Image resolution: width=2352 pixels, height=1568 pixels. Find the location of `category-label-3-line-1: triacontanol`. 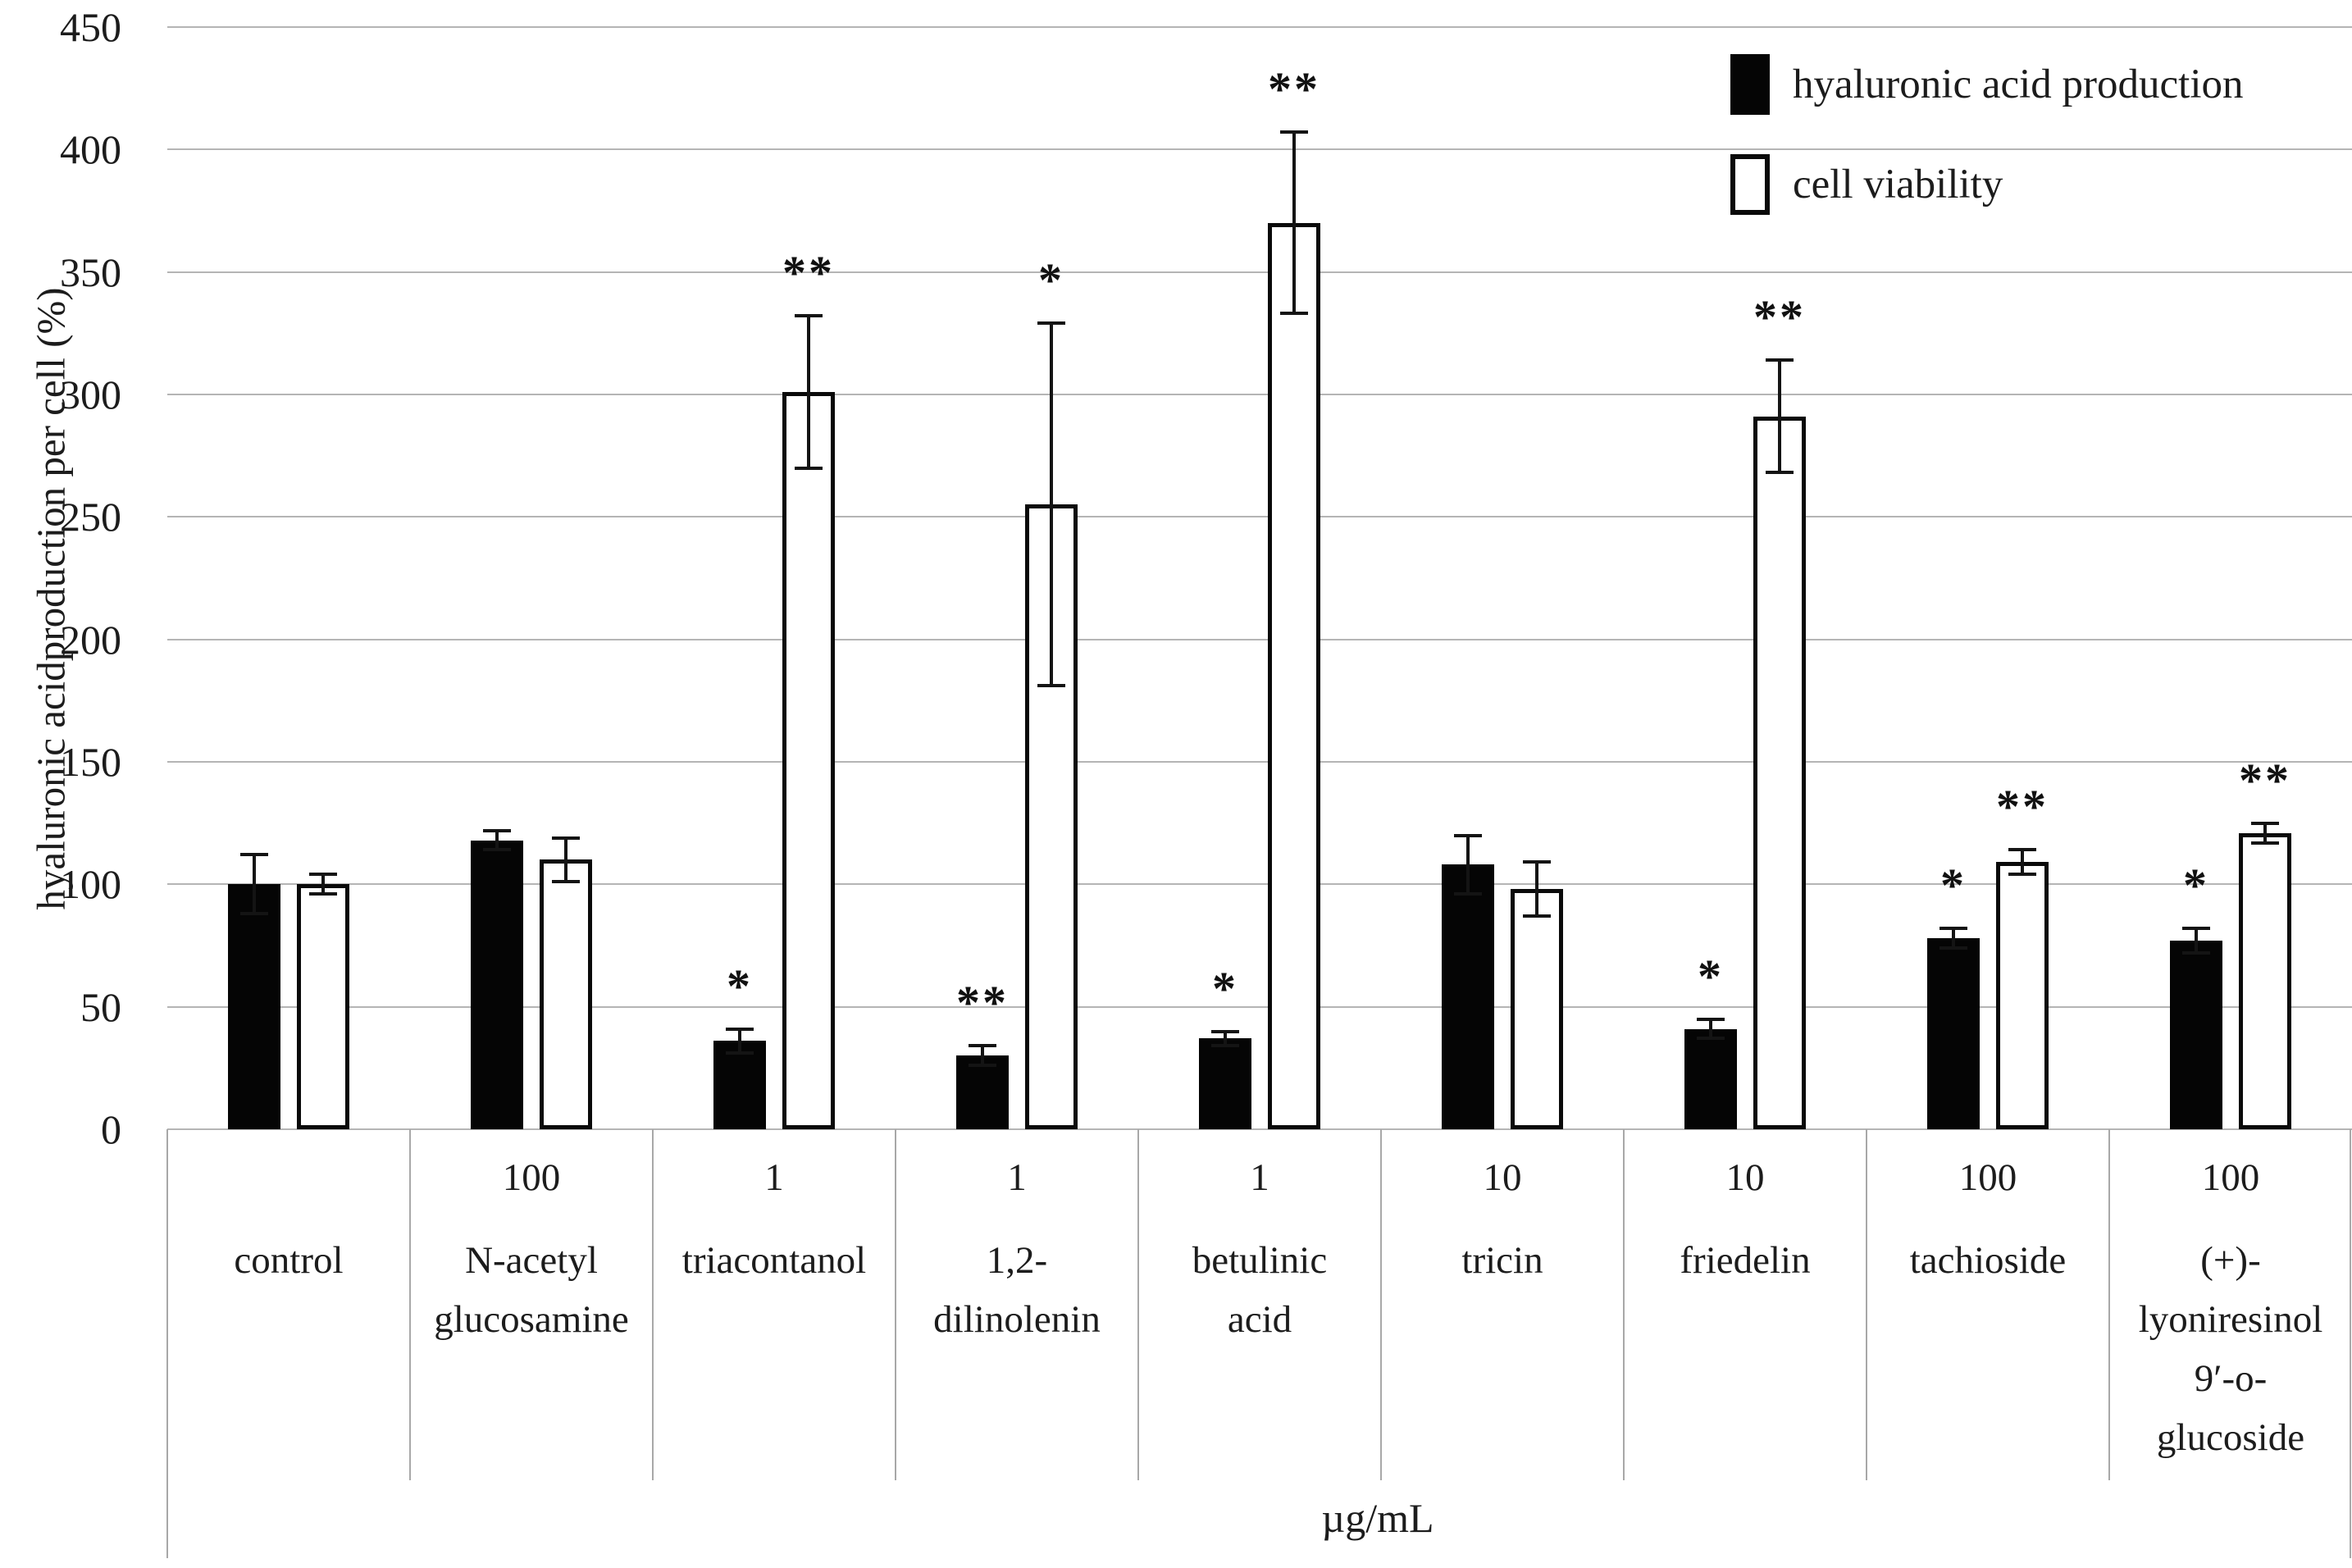

category-label-3-line-1: triacontanol is located at coordinates (774, 1261).